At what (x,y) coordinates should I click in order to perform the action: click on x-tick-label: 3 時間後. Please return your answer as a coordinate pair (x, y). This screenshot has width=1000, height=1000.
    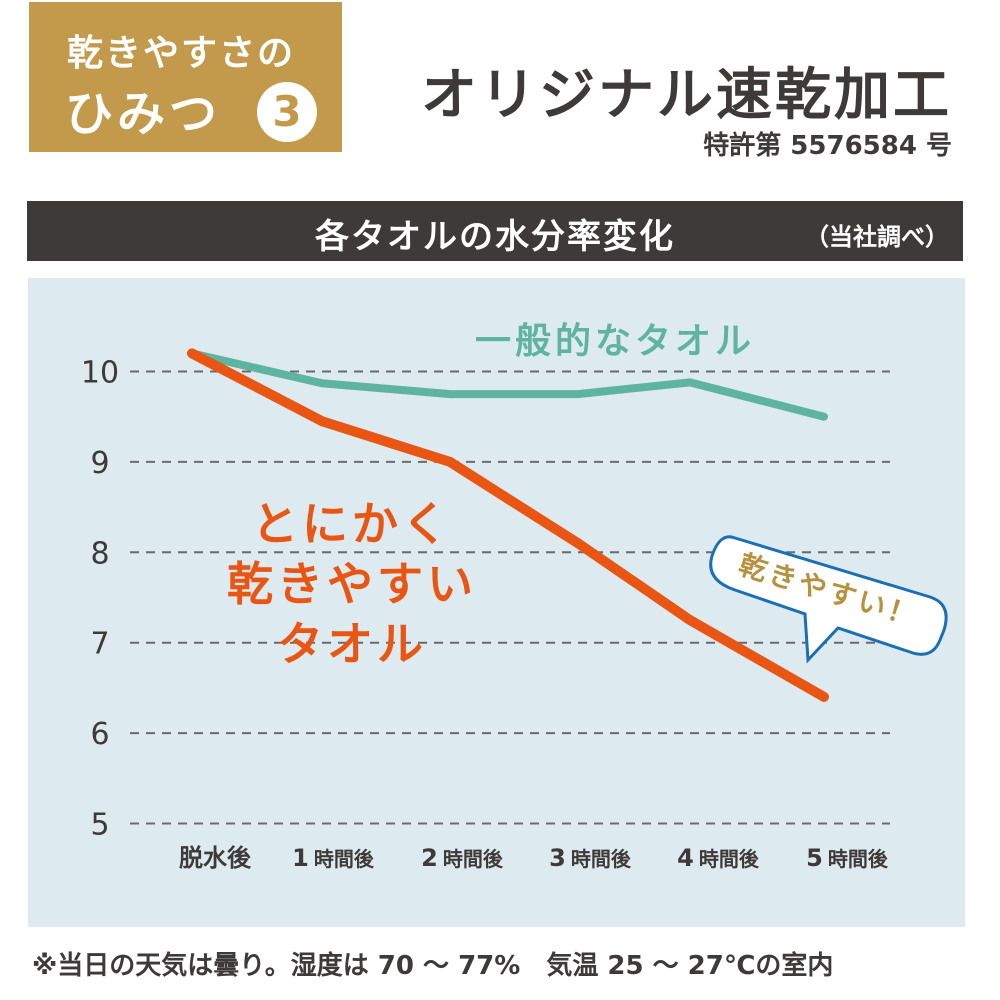
    Looking at the image, I should click on (590, 858).